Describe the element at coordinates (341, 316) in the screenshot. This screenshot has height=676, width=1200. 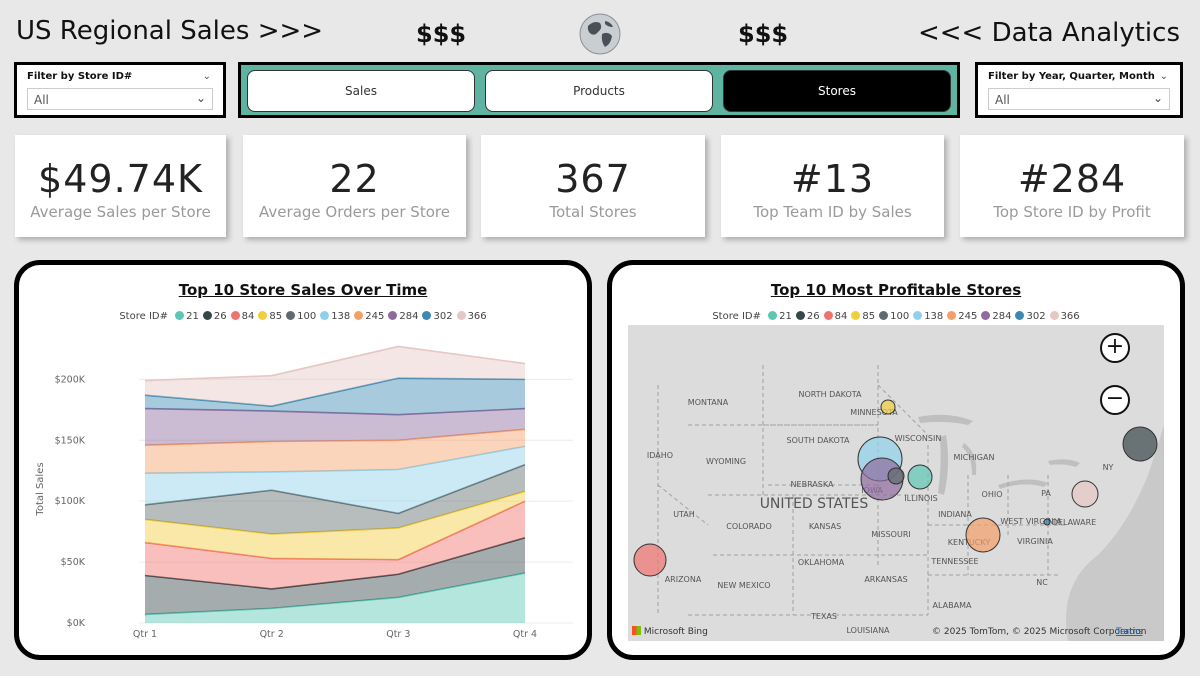
I see `legend-label: 138` at that location.